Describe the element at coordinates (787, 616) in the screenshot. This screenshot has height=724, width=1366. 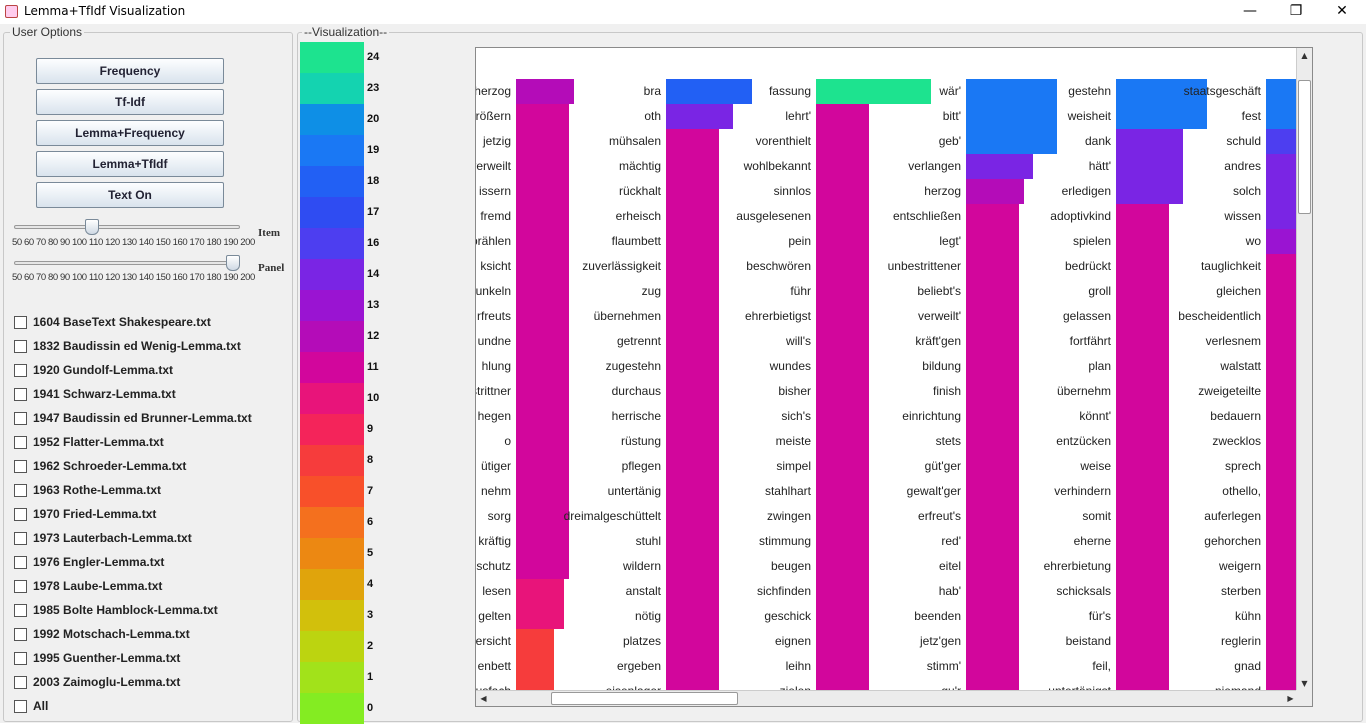
I see `word-label: geschick` at that location.